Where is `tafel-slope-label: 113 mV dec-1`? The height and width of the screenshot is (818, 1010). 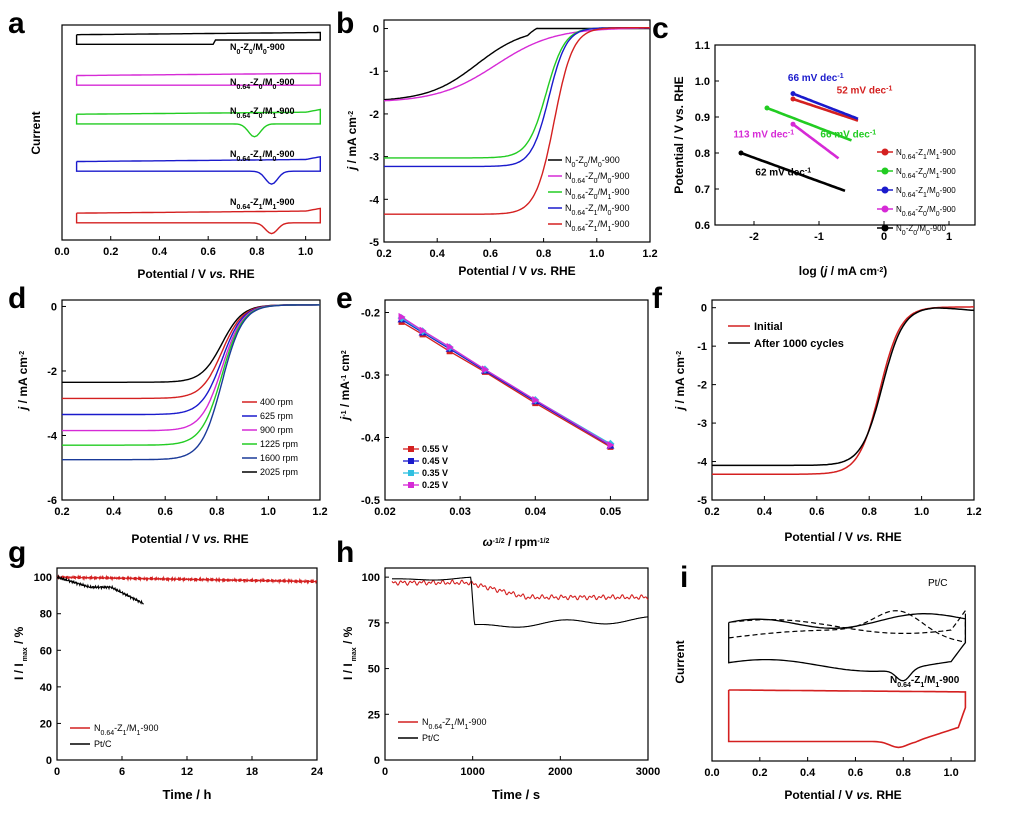 tafel-slope-label: 113 mV dec-1 is located at coordinates (763, 135).